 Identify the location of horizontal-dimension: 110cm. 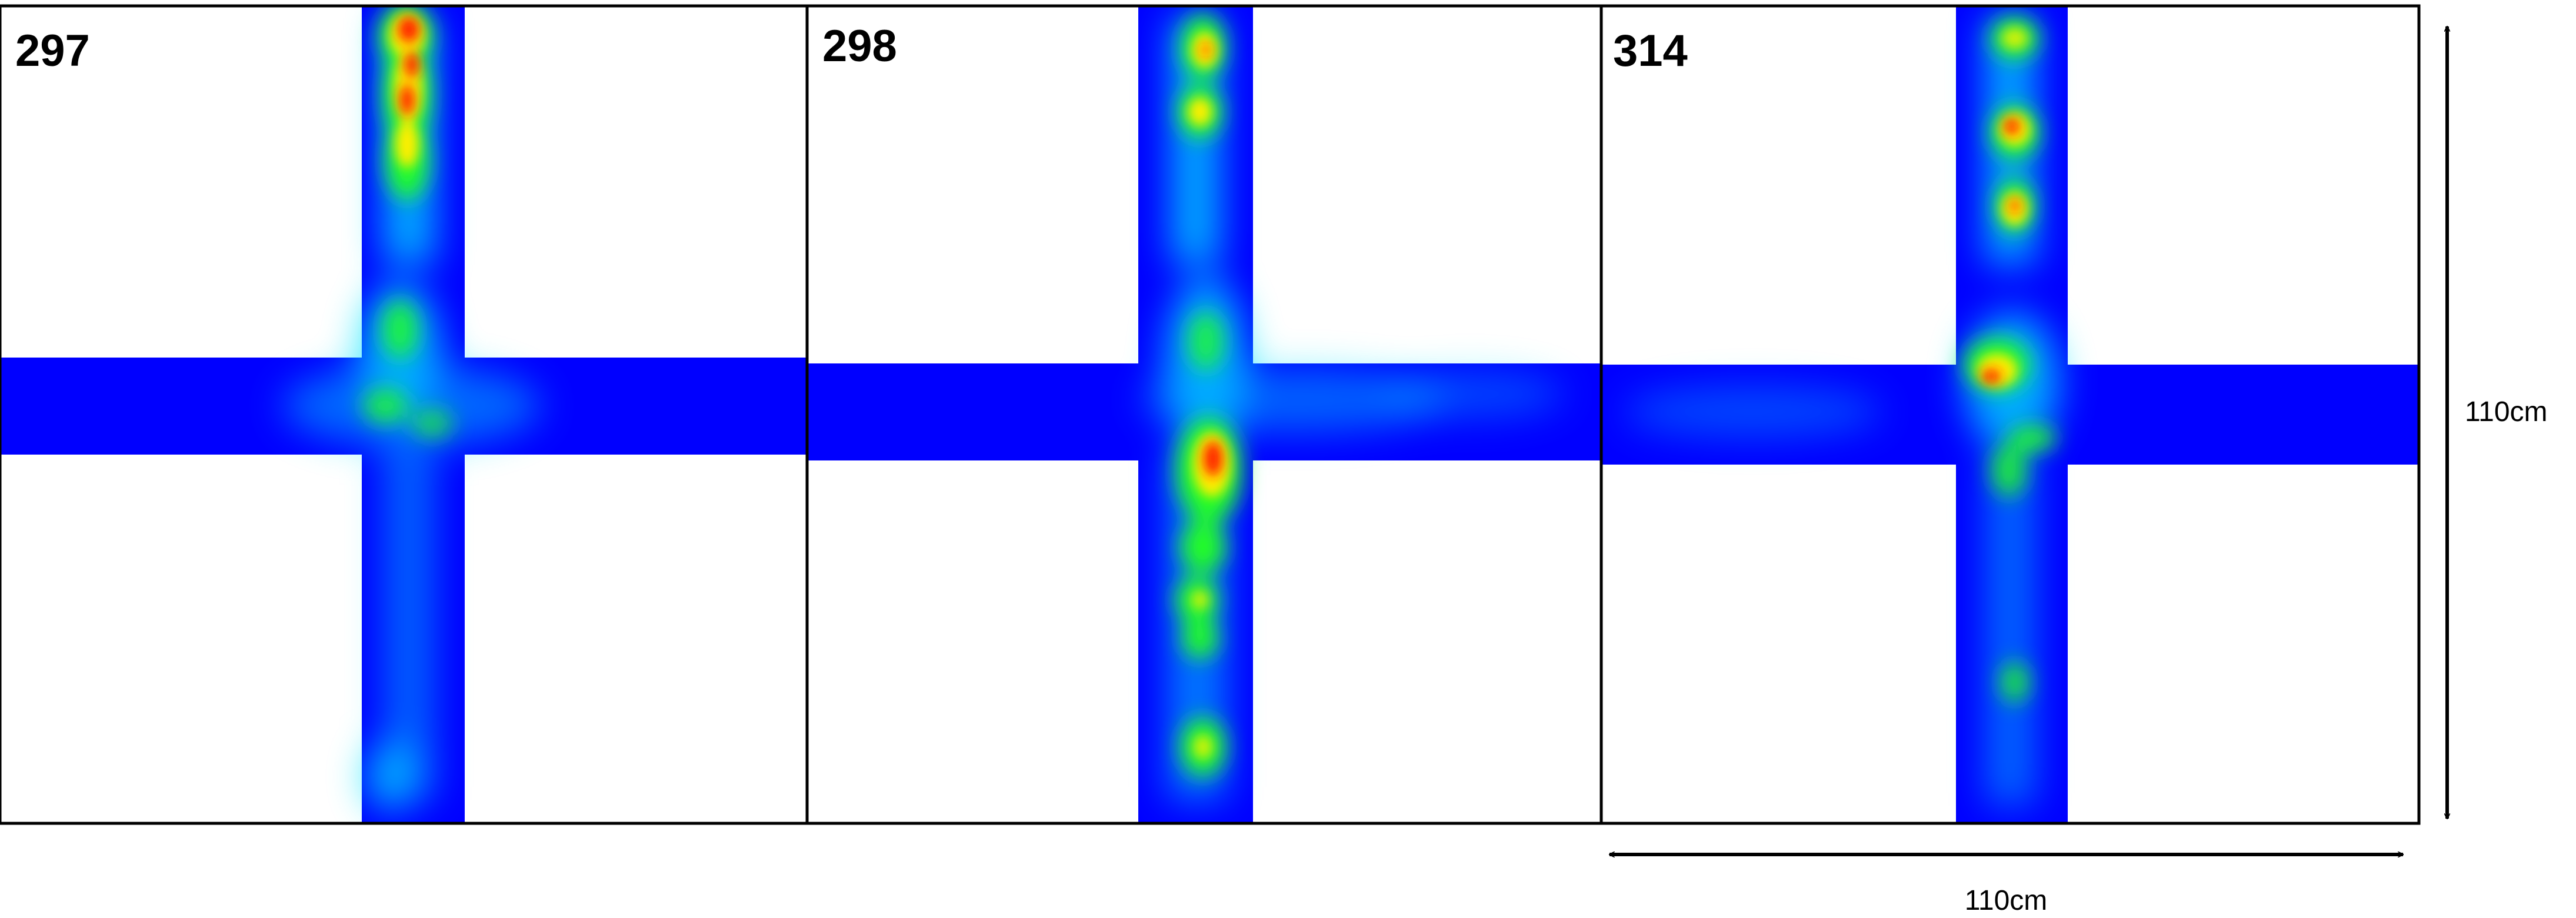
(2006, 885).